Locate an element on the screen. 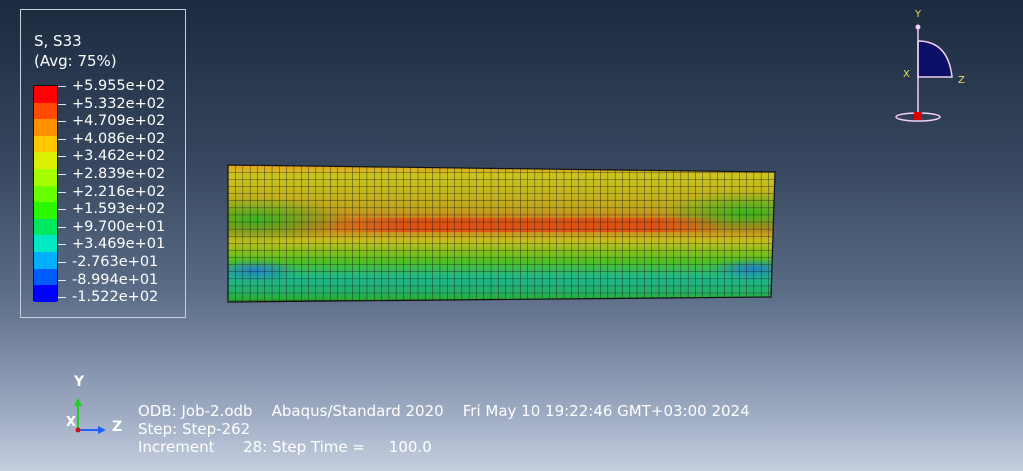  timestamp: Fri May 10 19:22:46 GMT+03:00 2024 is located at coordinates (606, 411).